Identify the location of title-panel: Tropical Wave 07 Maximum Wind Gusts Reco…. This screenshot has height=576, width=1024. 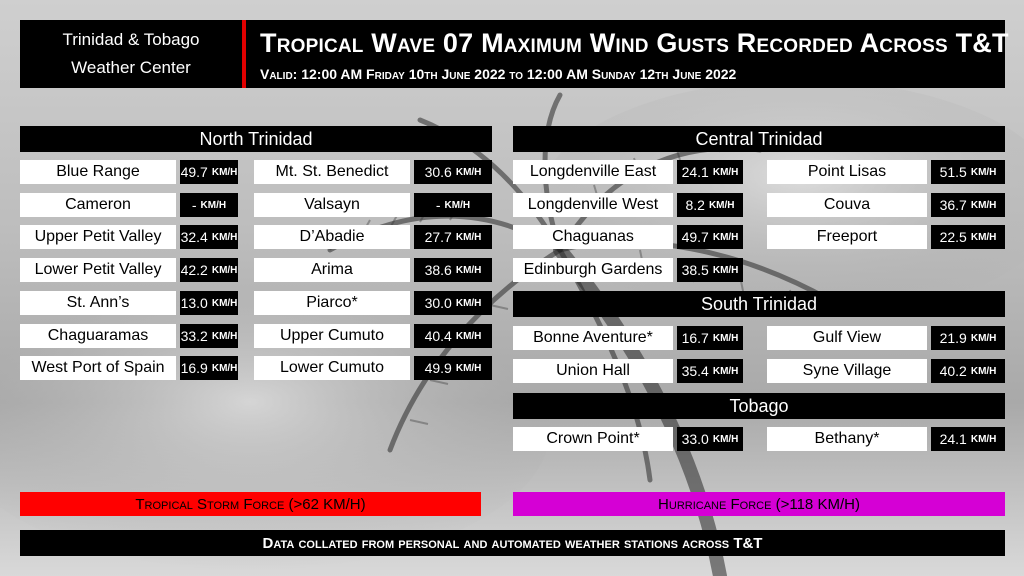
(627, 54).